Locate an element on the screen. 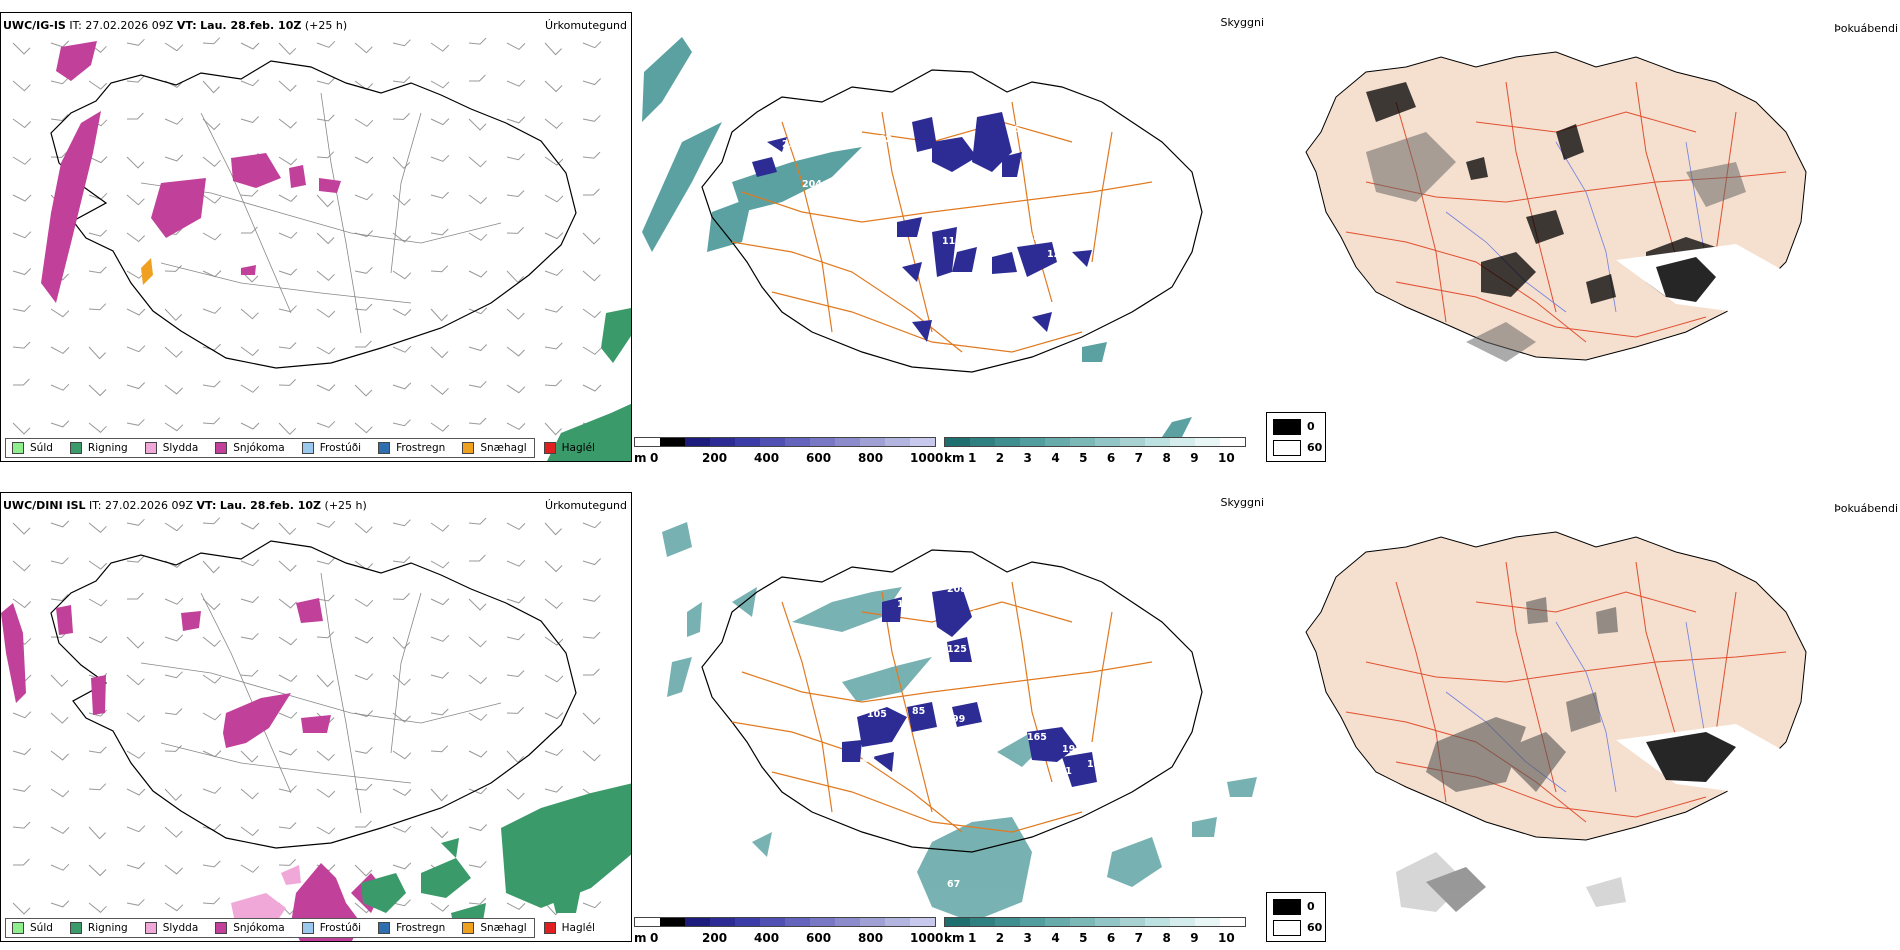 The width and height of the screenshot is (1900, 950). cloud-base-label: 204 is located at coordinates (812, 184).